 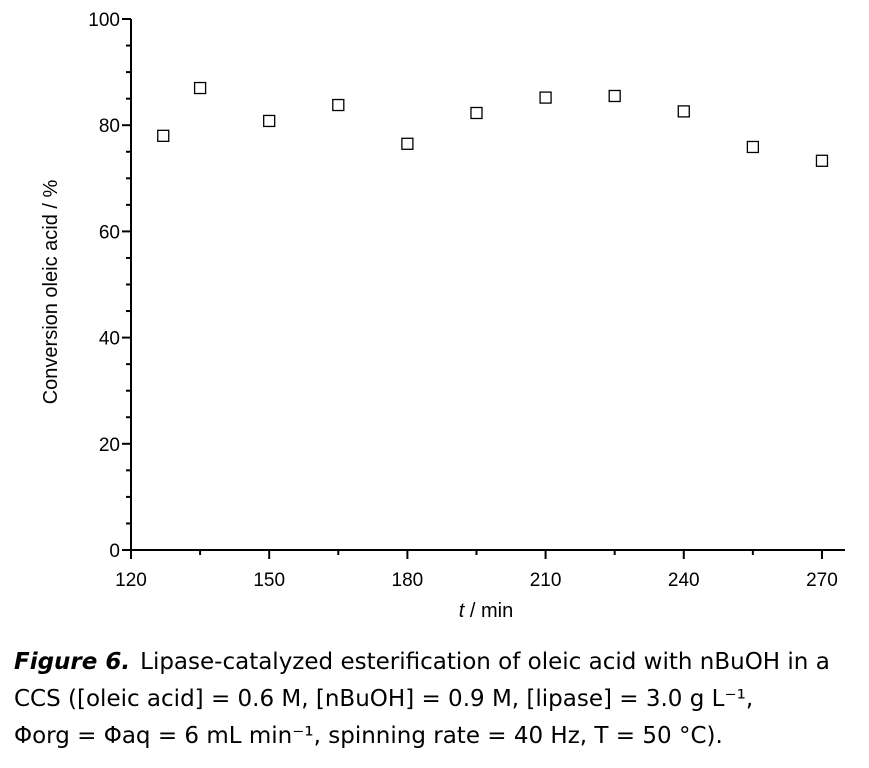 What do you see at coordinates (109, 339) in the screenshot?
I see `y-tick-label: 40` at bounding box center [109, 339].